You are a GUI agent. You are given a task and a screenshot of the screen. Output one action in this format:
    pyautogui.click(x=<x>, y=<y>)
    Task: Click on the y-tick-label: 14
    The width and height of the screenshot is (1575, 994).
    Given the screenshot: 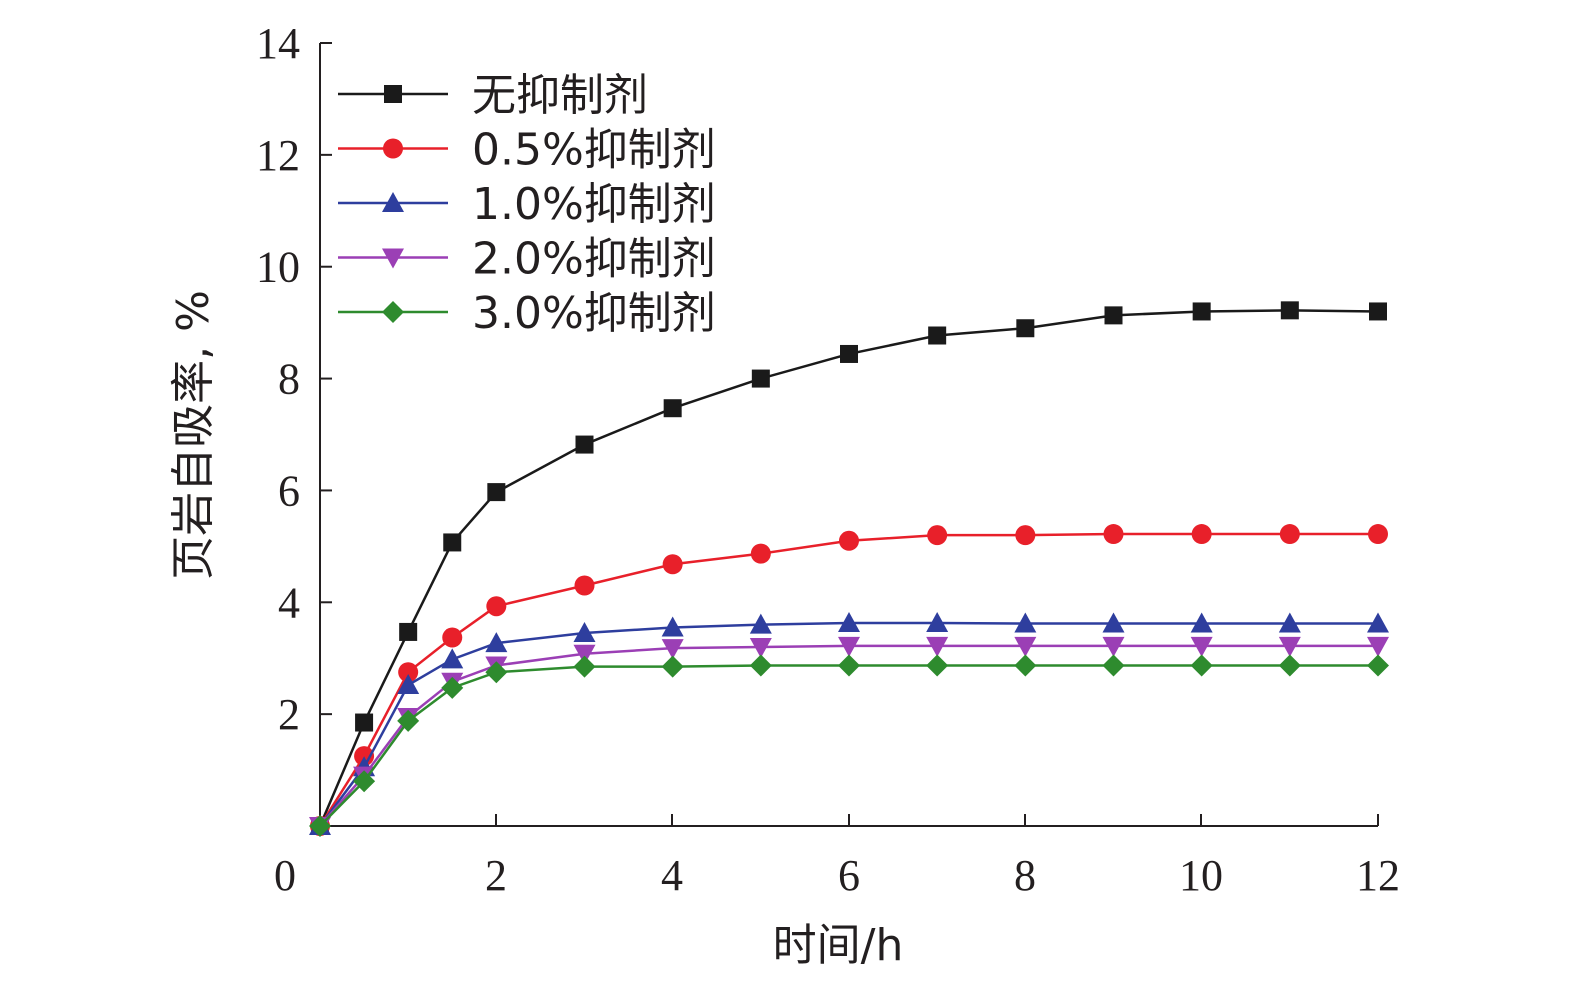 What is the action you would take?
    pyautogui.click(x=278, y=43)
    